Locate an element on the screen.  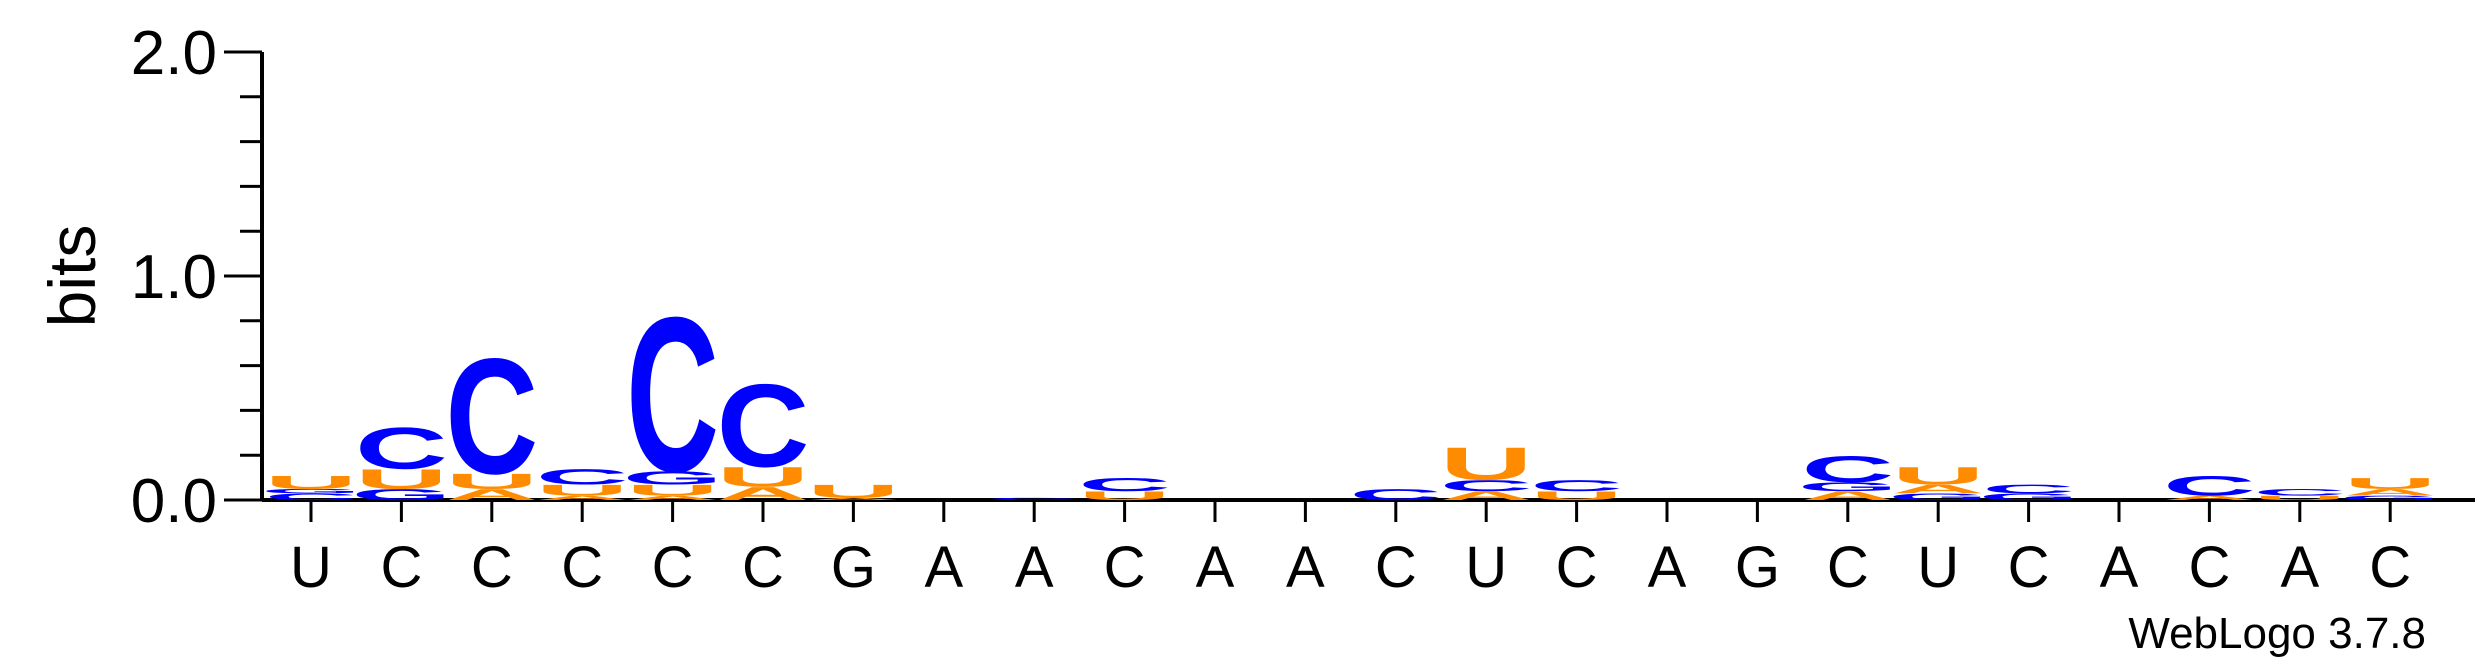
y-ticks: 0.0 1.0 2.0 is located at coordinates (196, 277).